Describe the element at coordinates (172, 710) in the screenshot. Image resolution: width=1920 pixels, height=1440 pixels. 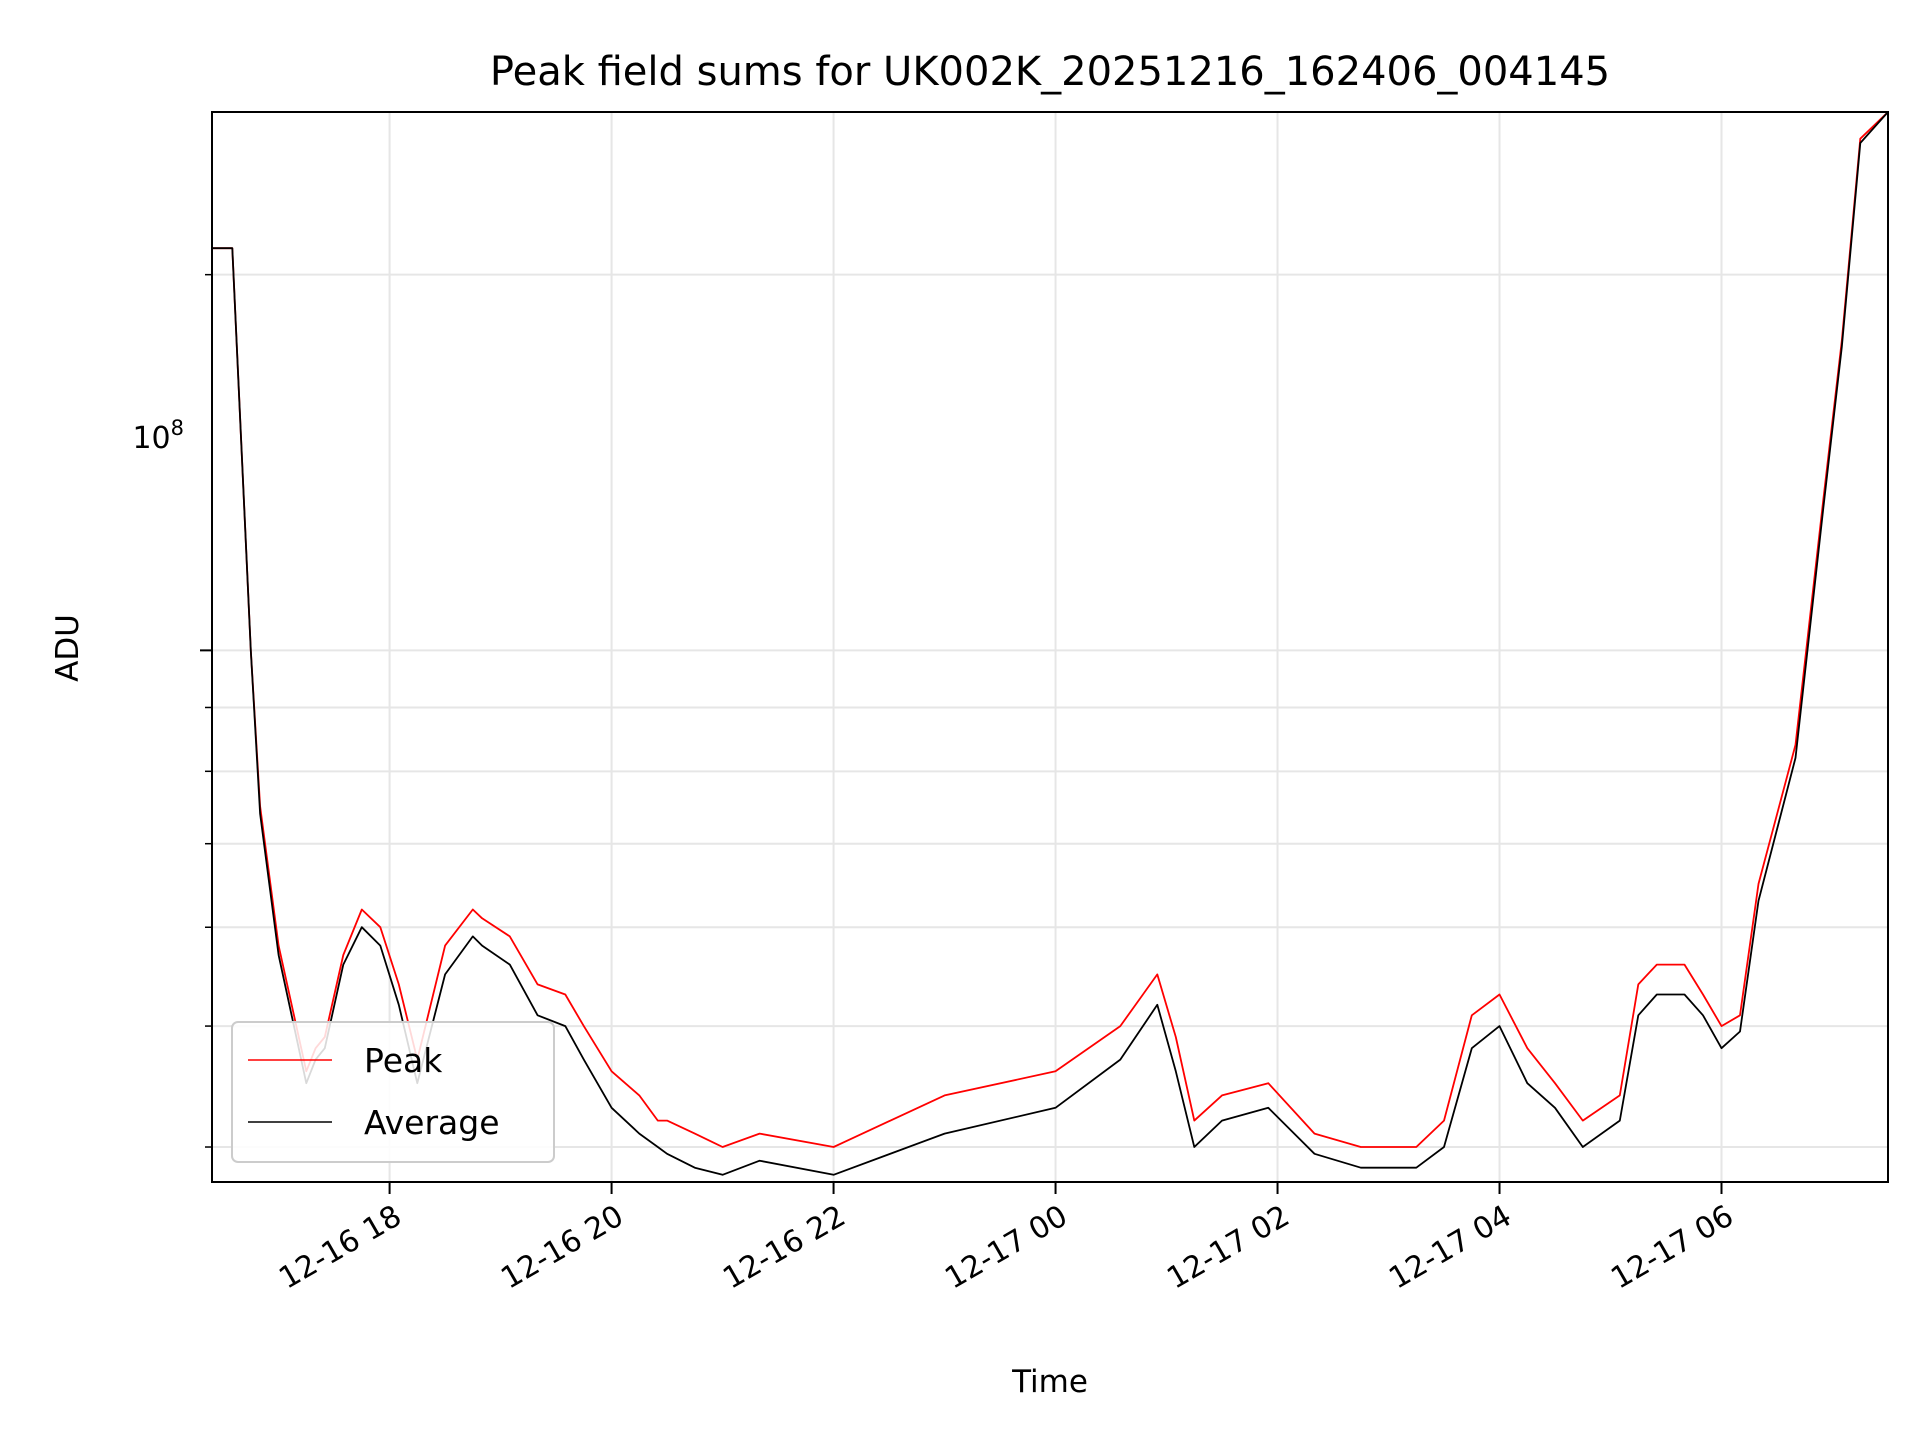
I see `y-axis: 108` at that location.